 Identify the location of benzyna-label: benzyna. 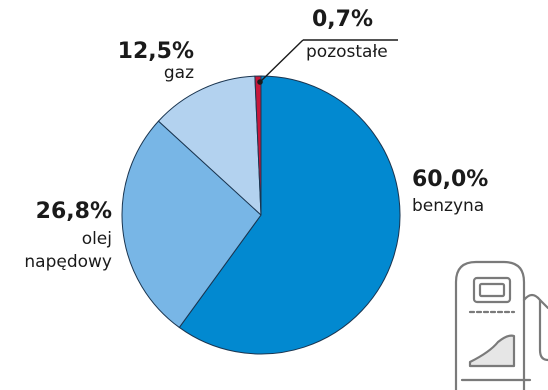
(448, 206).